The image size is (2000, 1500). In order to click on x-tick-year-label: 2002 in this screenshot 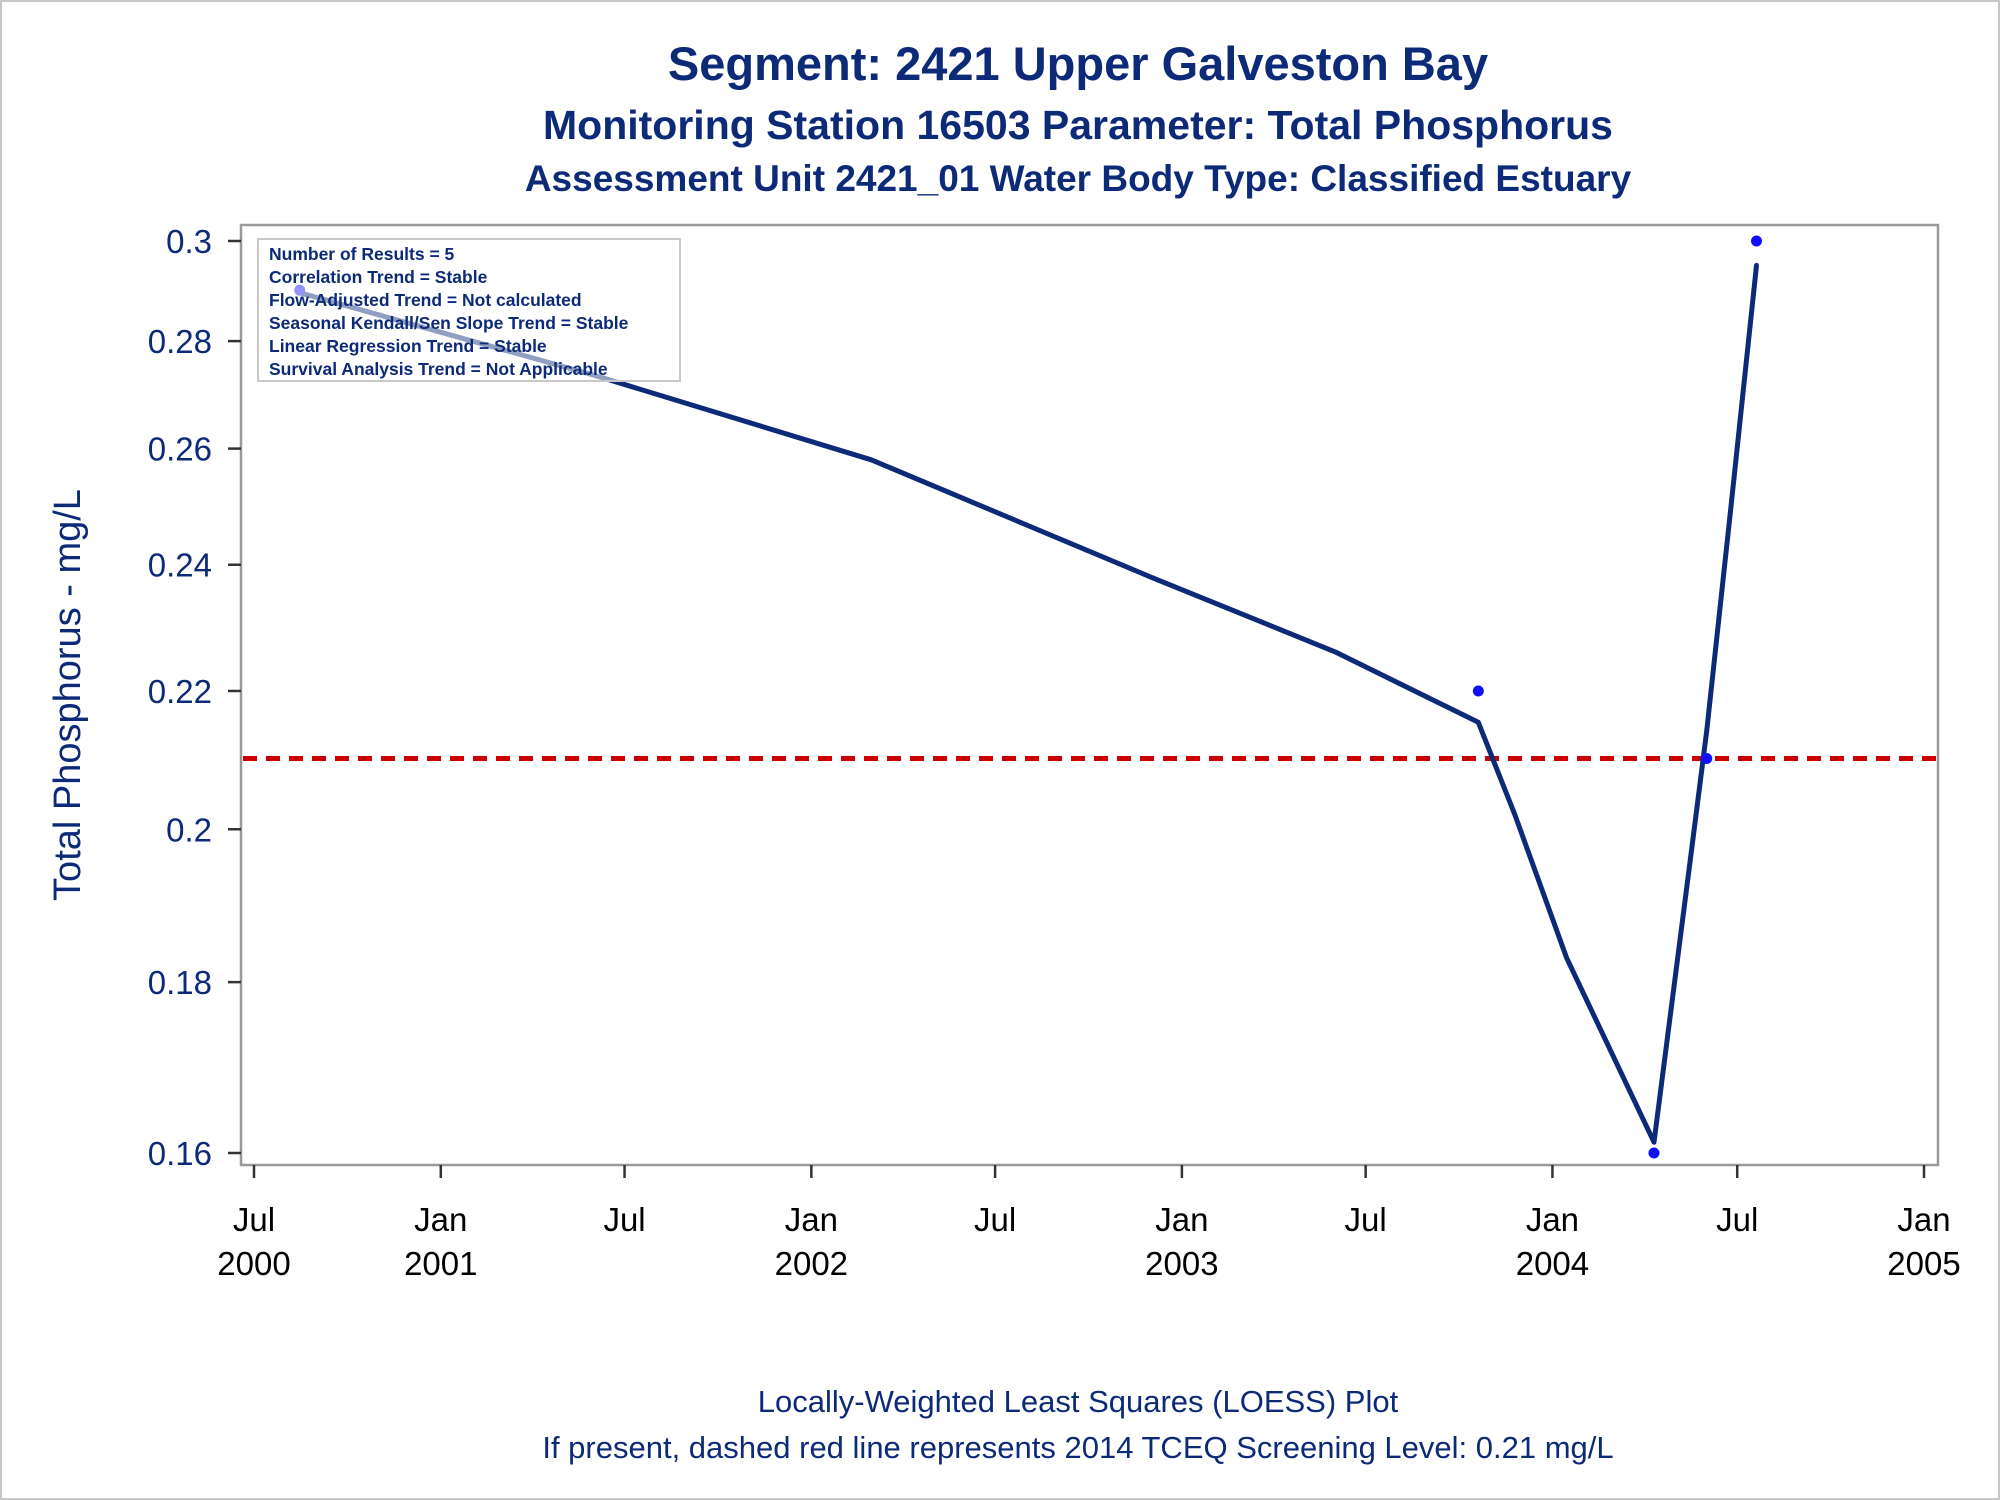, I will do `click(811, 1263)`.